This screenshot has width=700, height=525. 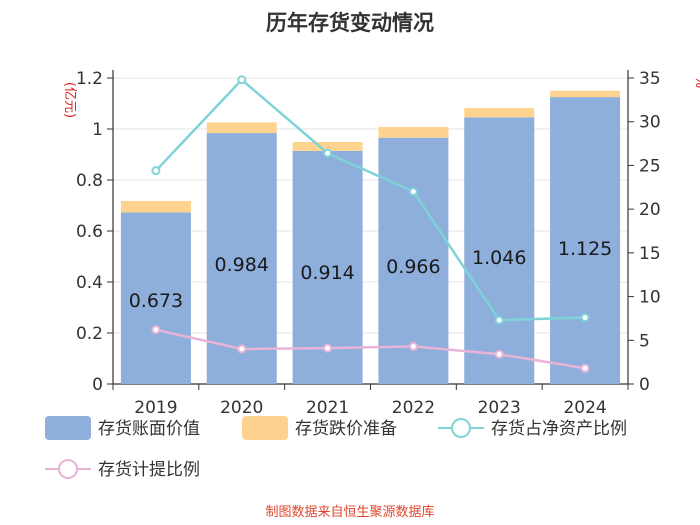 I want to click on left-tick-label: 0, so click(x=97, y=385).